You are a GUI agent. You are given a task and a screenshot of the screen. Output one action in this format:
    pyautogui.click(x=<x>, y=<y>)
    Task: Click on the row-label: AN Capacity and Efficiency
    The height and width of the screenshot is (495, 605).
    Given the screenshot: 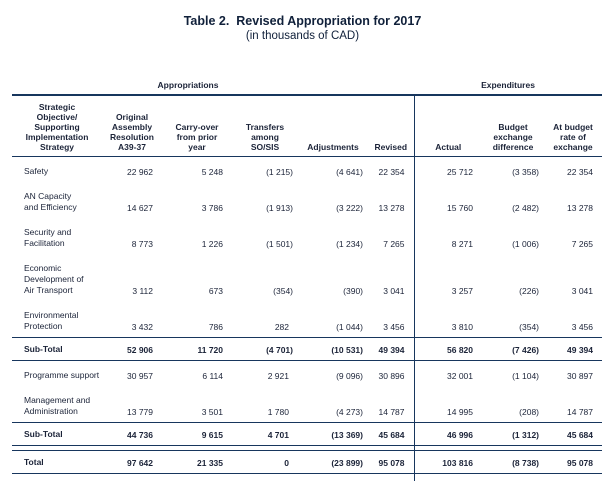 What is the action you would take?
    pyautogui.click(x=50, y=201)
    